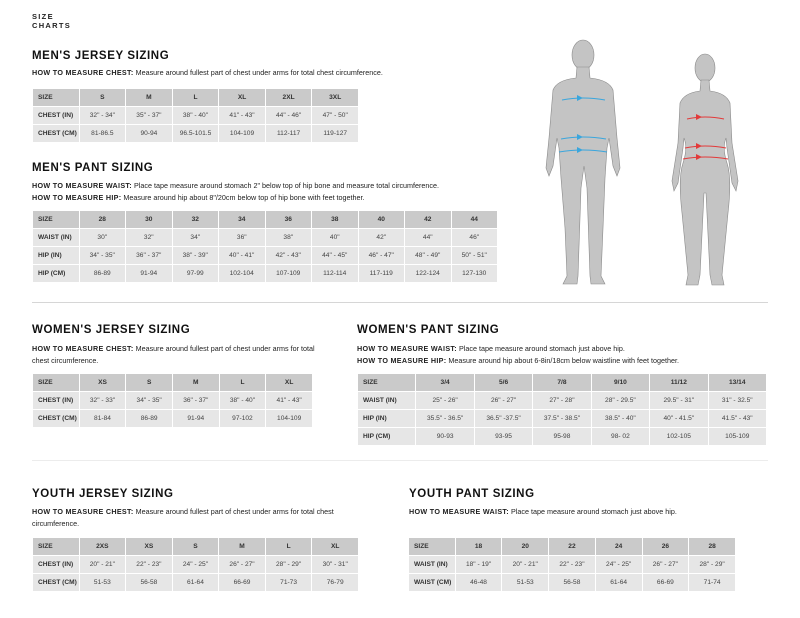  I want to click on measurement-cell: 97-102, so click(242, 418).